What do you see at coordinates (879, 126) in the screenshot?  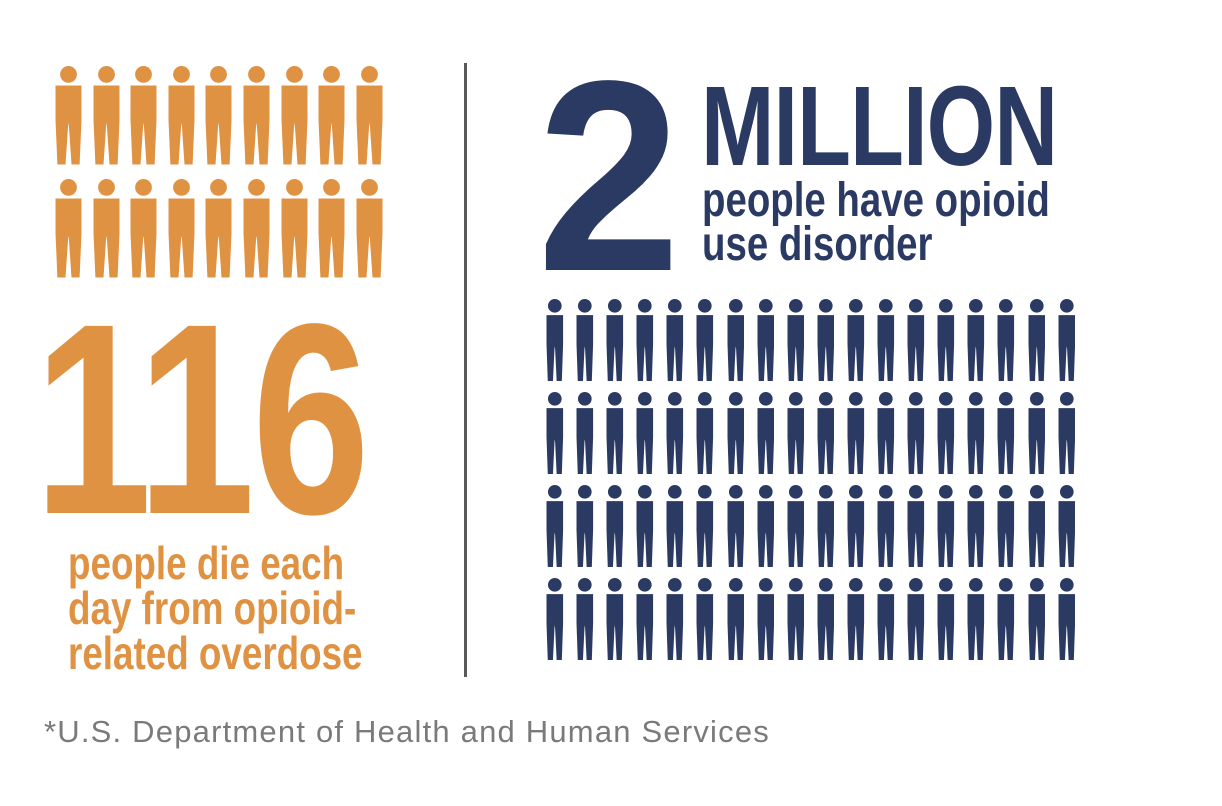 I see `disorder-stat-unit: MILLION` at bounding box center [879, 126].